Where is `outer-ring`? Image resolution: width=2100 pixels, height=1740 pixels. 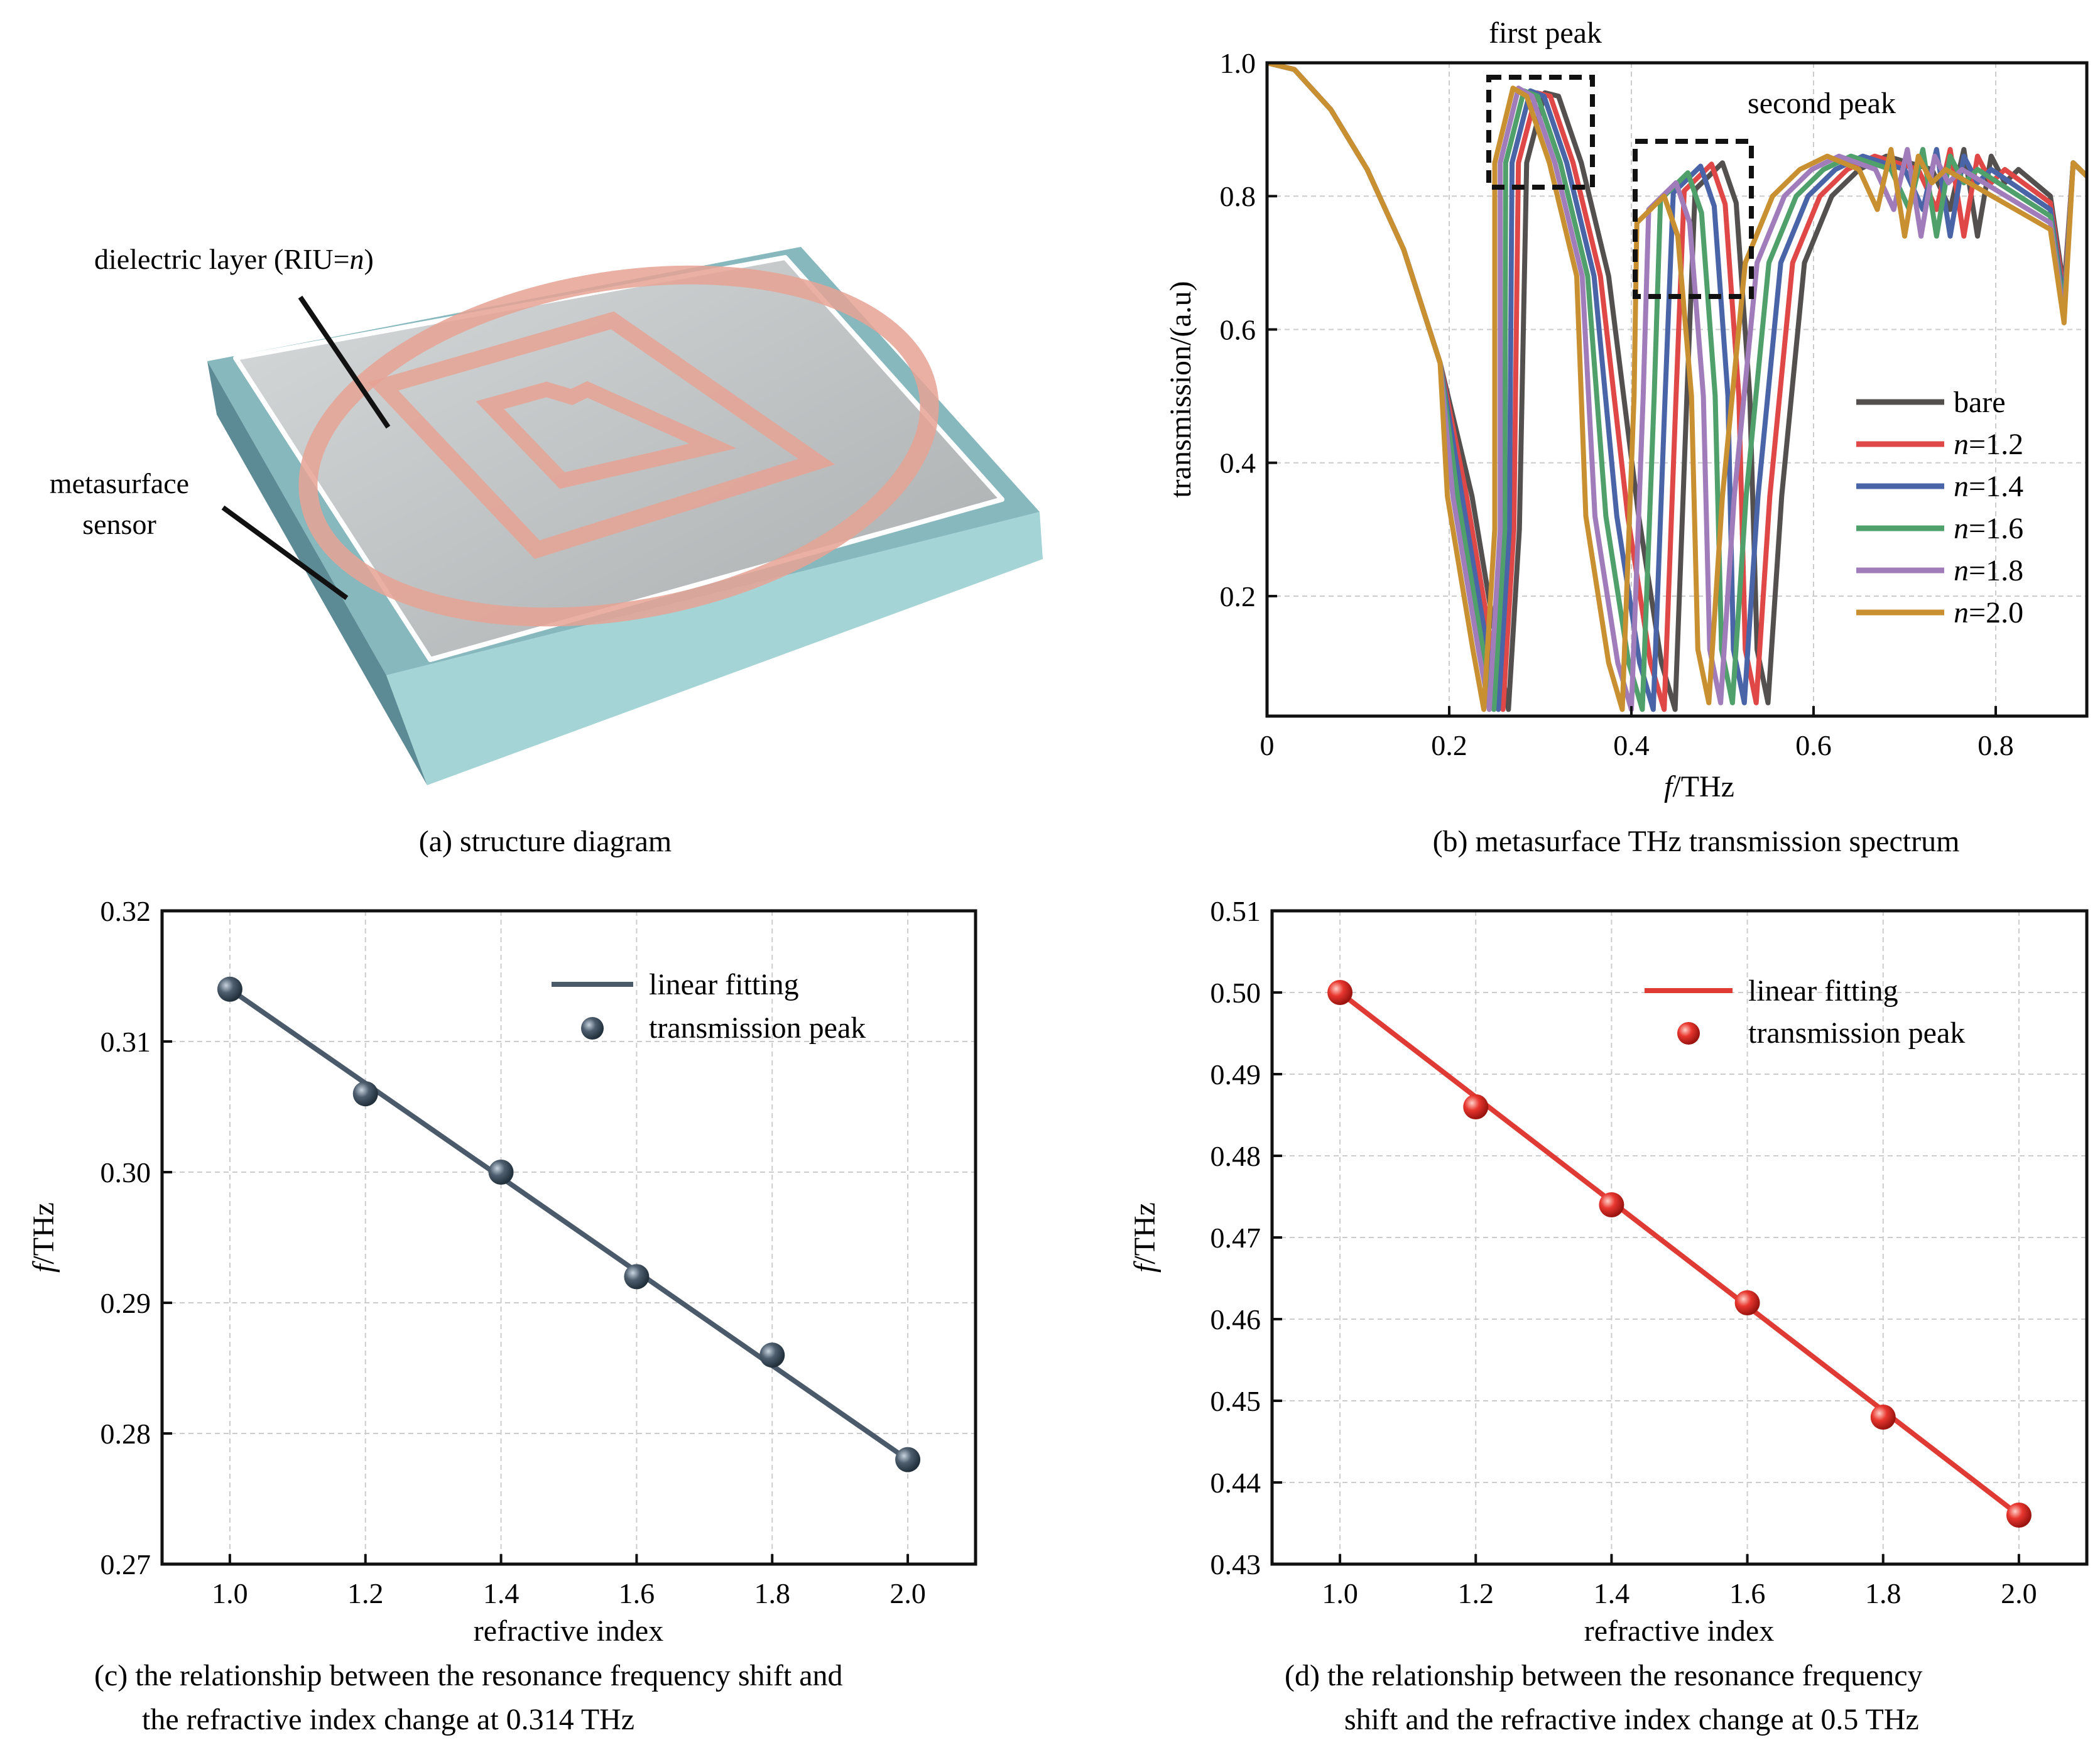 outer-ring is located at coordinates (618, 446).